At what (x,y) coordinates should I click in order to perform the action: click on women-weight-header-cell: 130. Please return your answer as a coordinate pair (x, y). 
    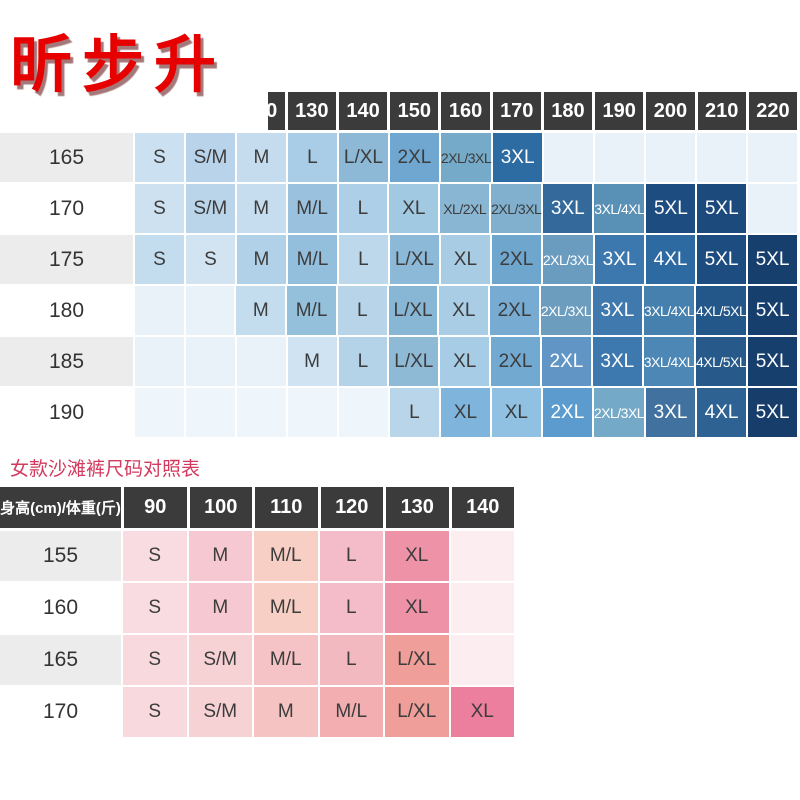
    Looking at the image, I should click on (417, 507).